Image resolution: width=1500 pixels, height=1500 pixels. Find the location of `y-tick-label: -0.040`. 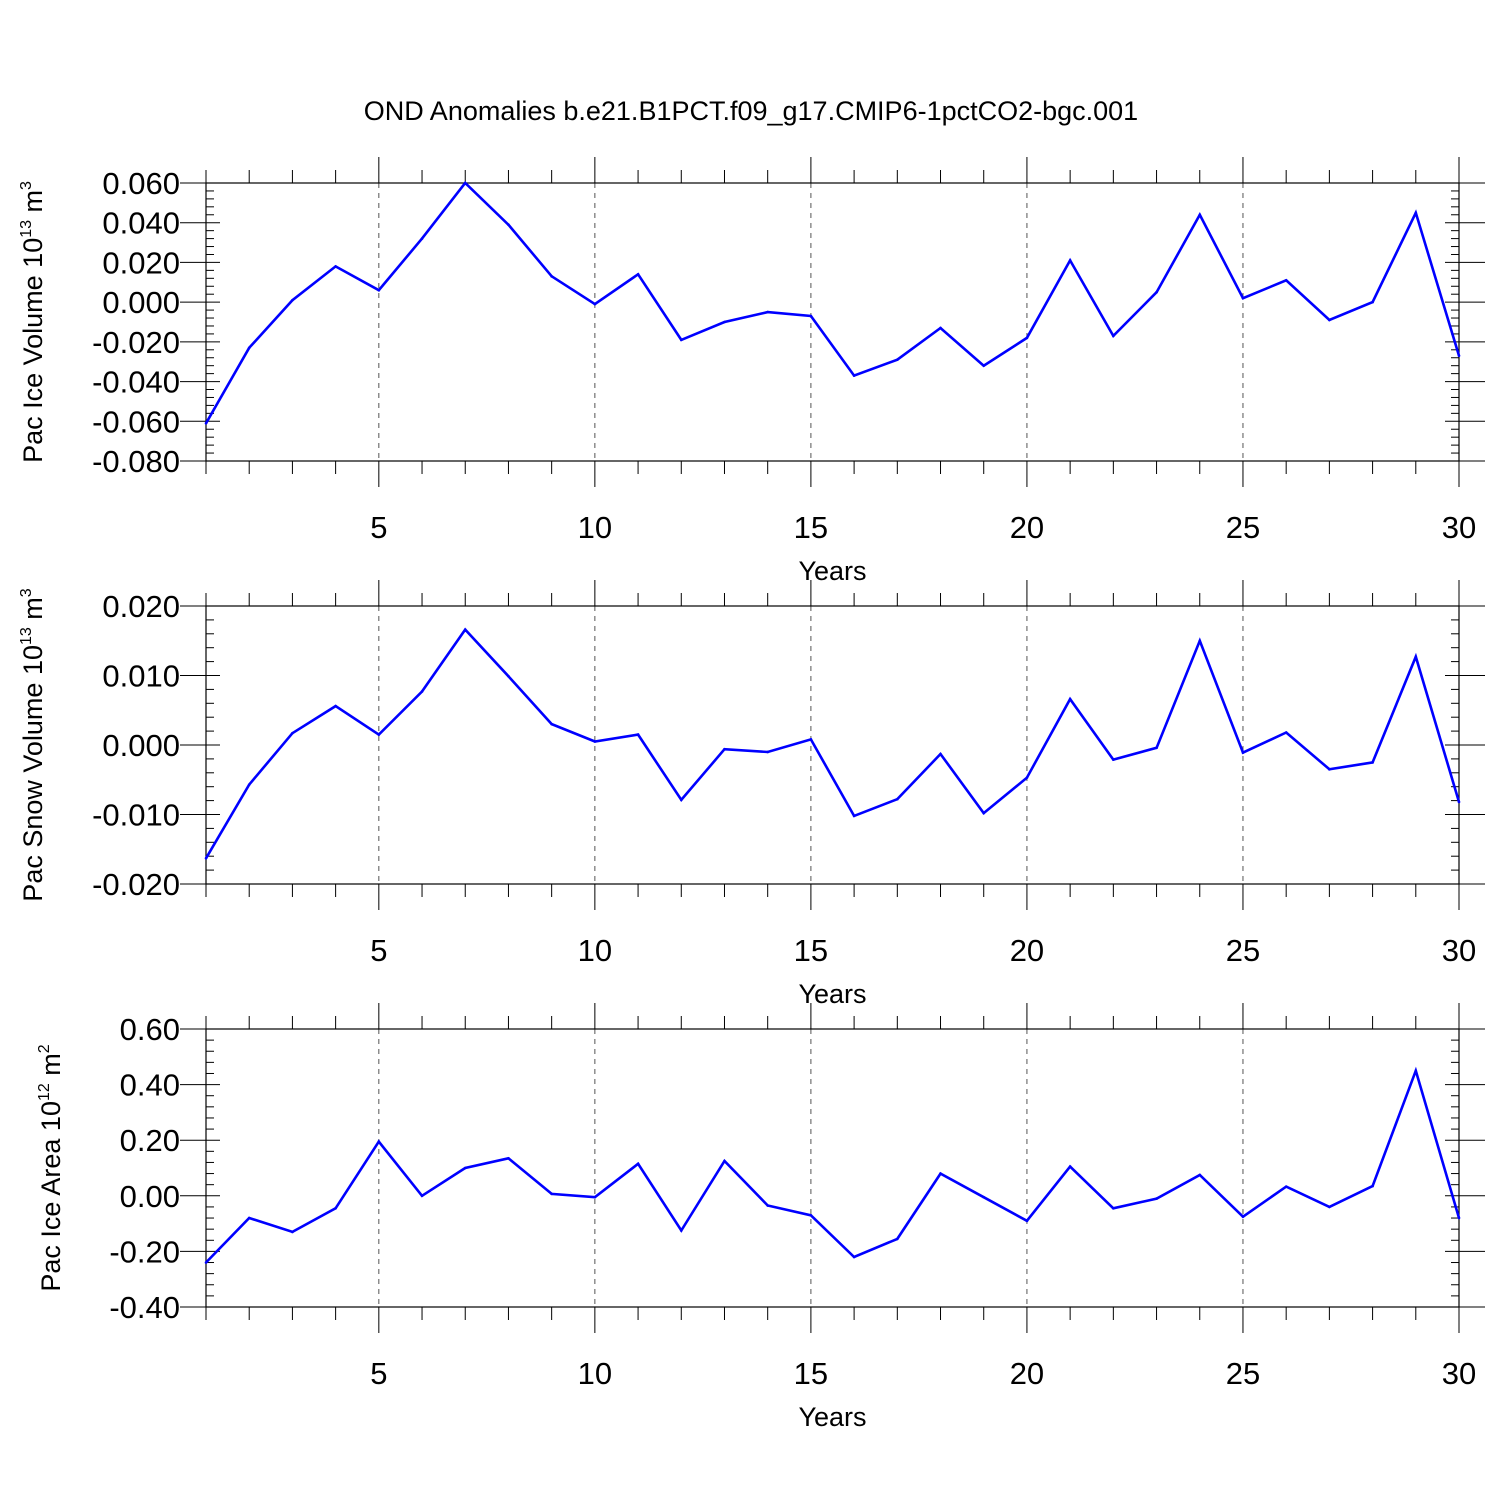

y-tick-label: -0.040 is located at coordinates (136, 382).